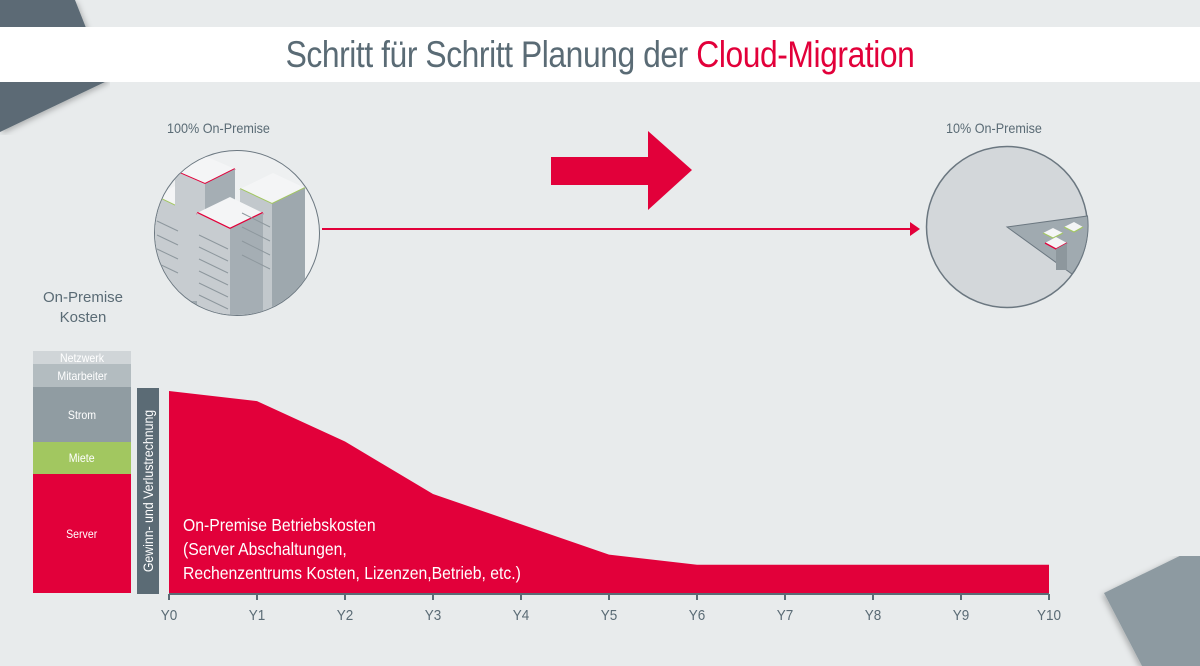 The image size is (1200, 666). What do you see at coordinates (491, 54) in the screenshot?
I see `title-main: Schritt für Schritt Planung der` at bounding box center [491, 54].